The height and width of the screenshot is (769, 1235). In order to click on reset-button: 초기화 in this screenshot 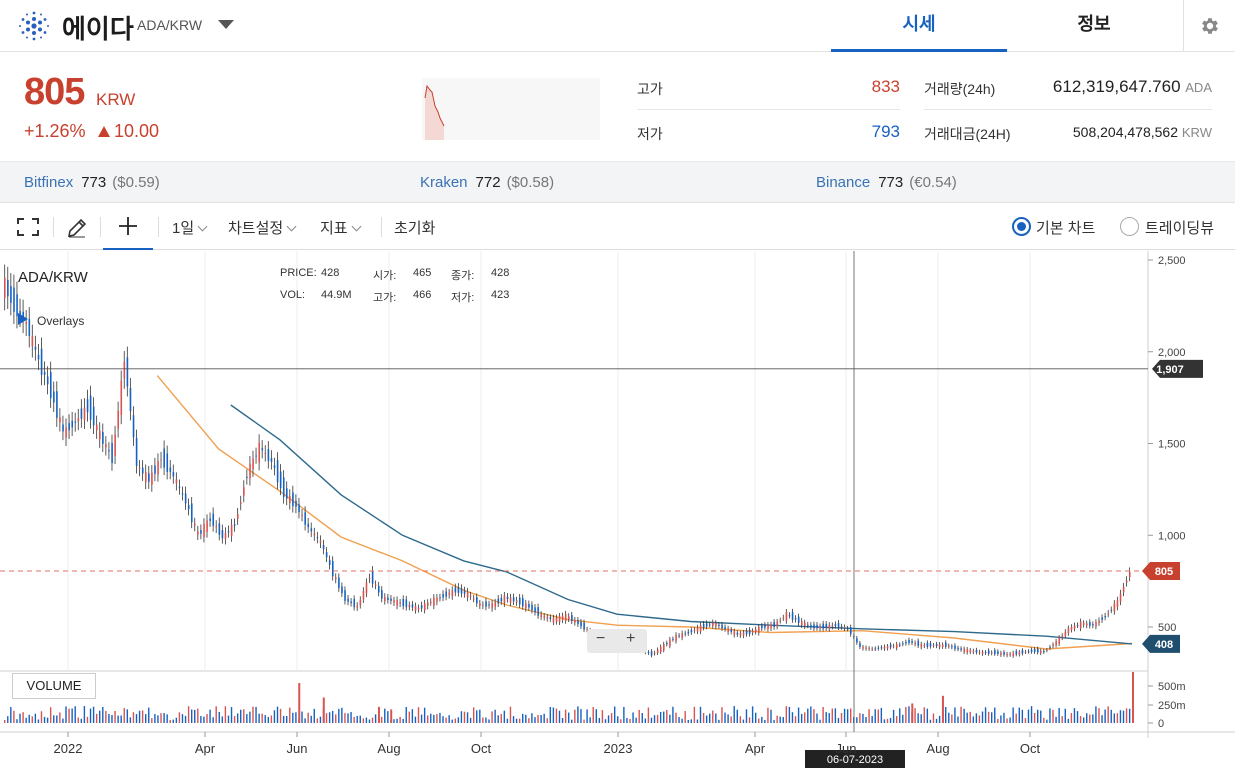, I will do `click(415, 228)`.